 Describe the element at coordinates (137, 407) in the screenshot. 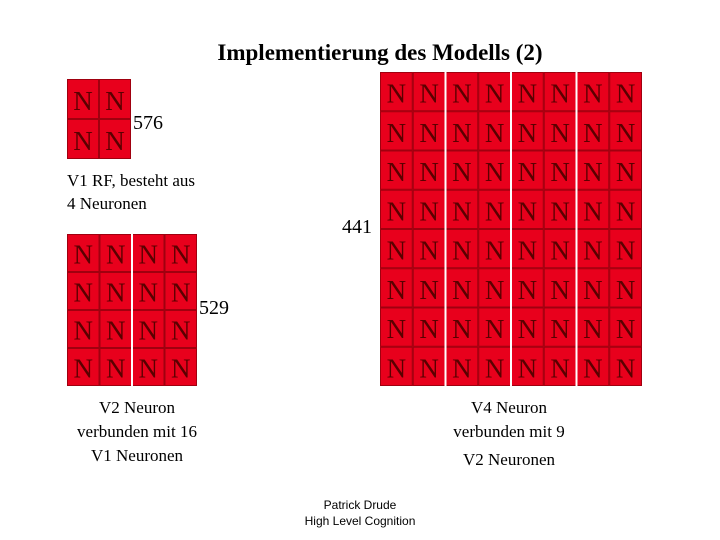

I see `caption: V2 Neuron` at that location.